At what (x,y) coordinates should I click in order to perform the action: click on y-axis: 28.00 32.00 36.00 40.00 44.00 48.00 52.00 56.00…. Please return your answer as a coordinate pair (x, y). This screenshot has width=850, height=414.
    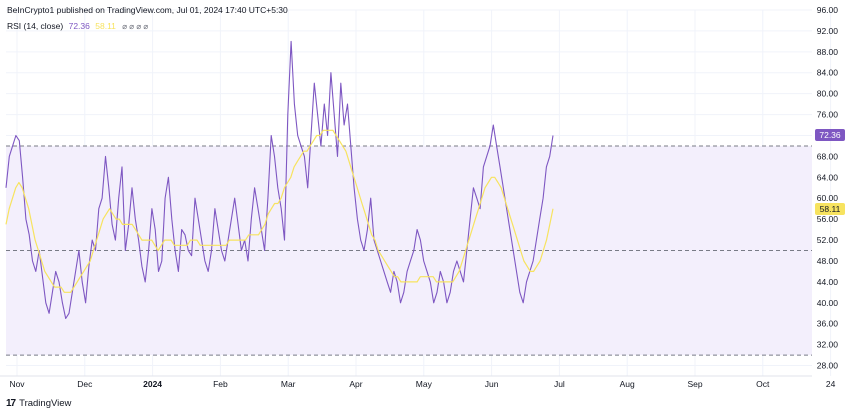
    Looking at the image, I should click on (828, 188).